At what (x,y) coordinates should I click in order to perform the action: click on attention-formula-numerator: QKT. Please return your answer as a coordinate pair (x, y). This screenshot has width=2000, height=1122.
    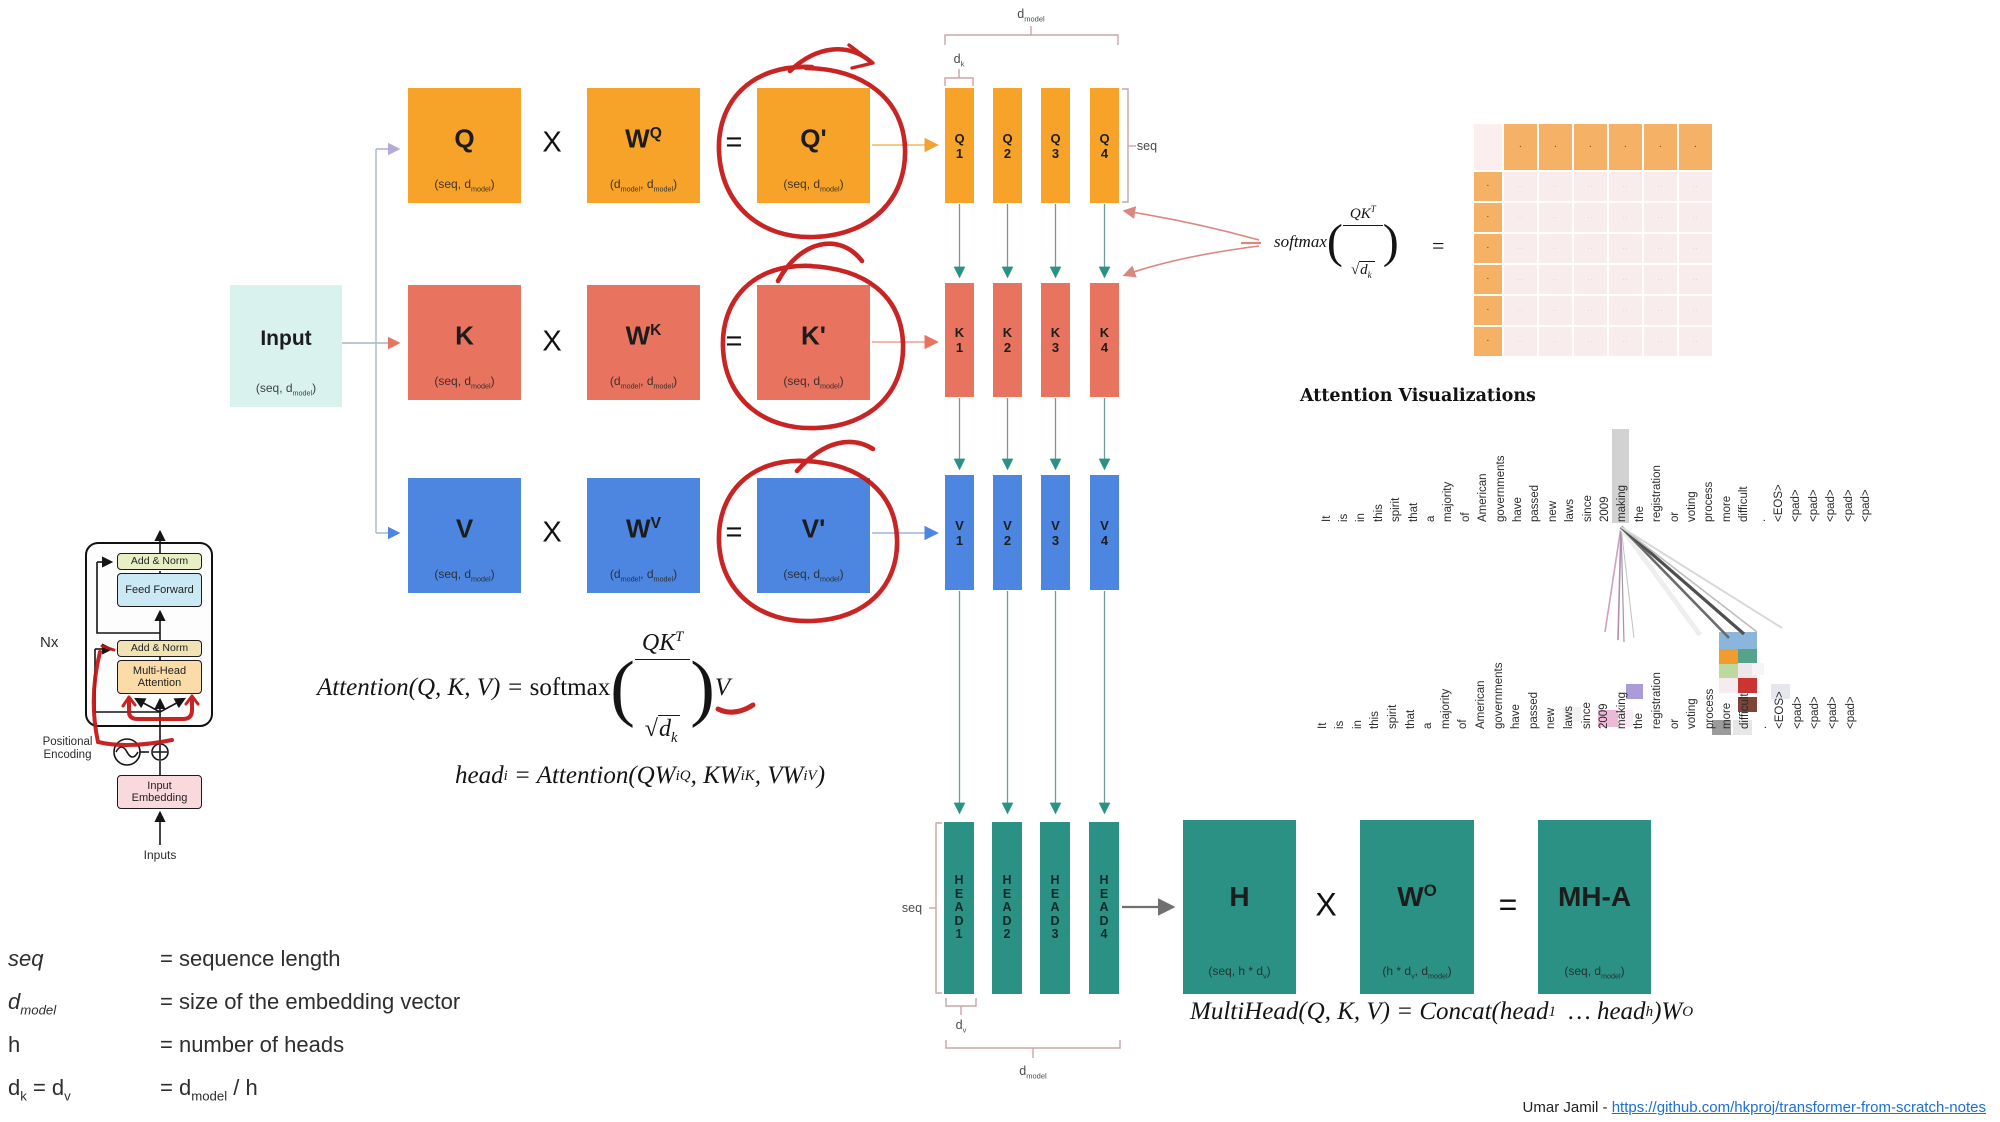
    Looking at the image, I should click on (662, 645).